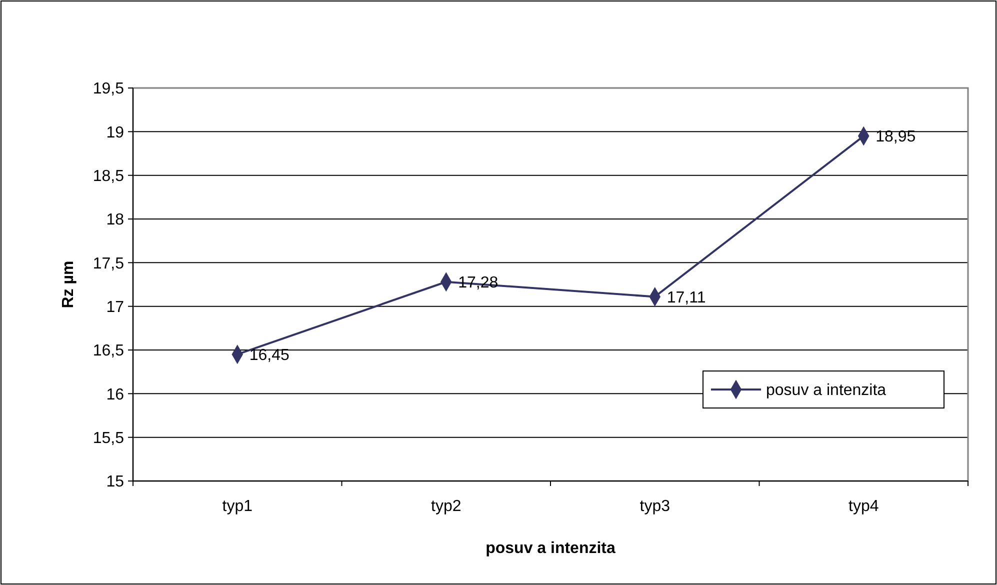  What do you see at coordinates (446, 506) in the screenshot?
I see `x-tick-label: typ2` at bounding box center [446, 506].